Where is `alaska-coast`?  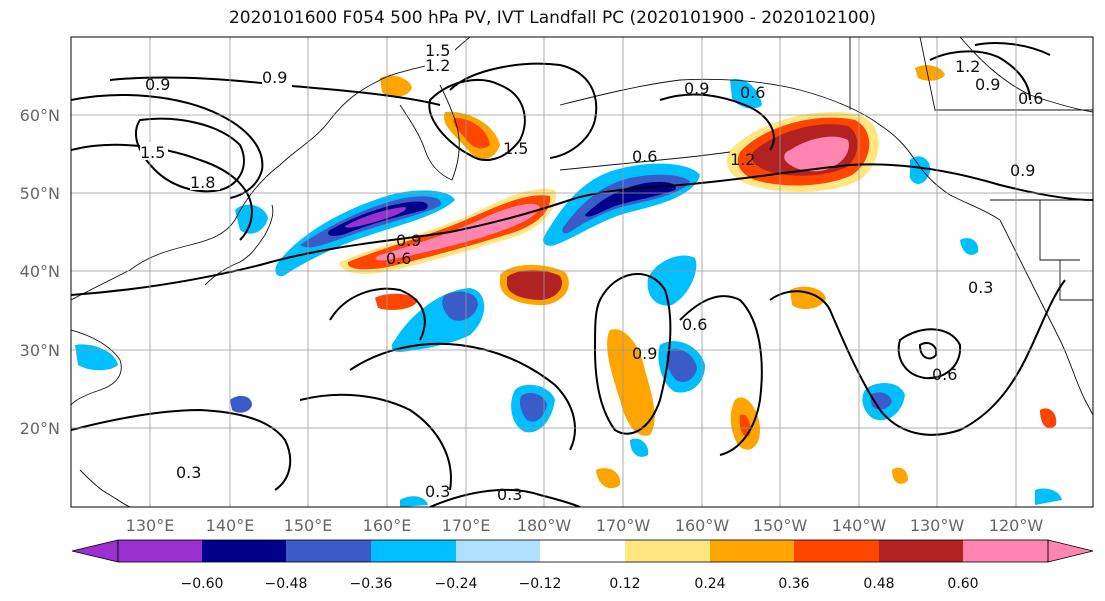
alaska-coast is located at coordinates (780, 149).